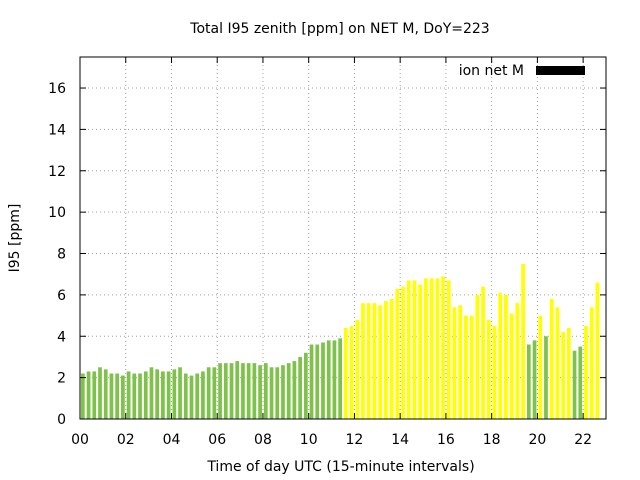 This screenshot has height=480, width=640. I want to click on x-tick-label: 14, so click(400, 440).